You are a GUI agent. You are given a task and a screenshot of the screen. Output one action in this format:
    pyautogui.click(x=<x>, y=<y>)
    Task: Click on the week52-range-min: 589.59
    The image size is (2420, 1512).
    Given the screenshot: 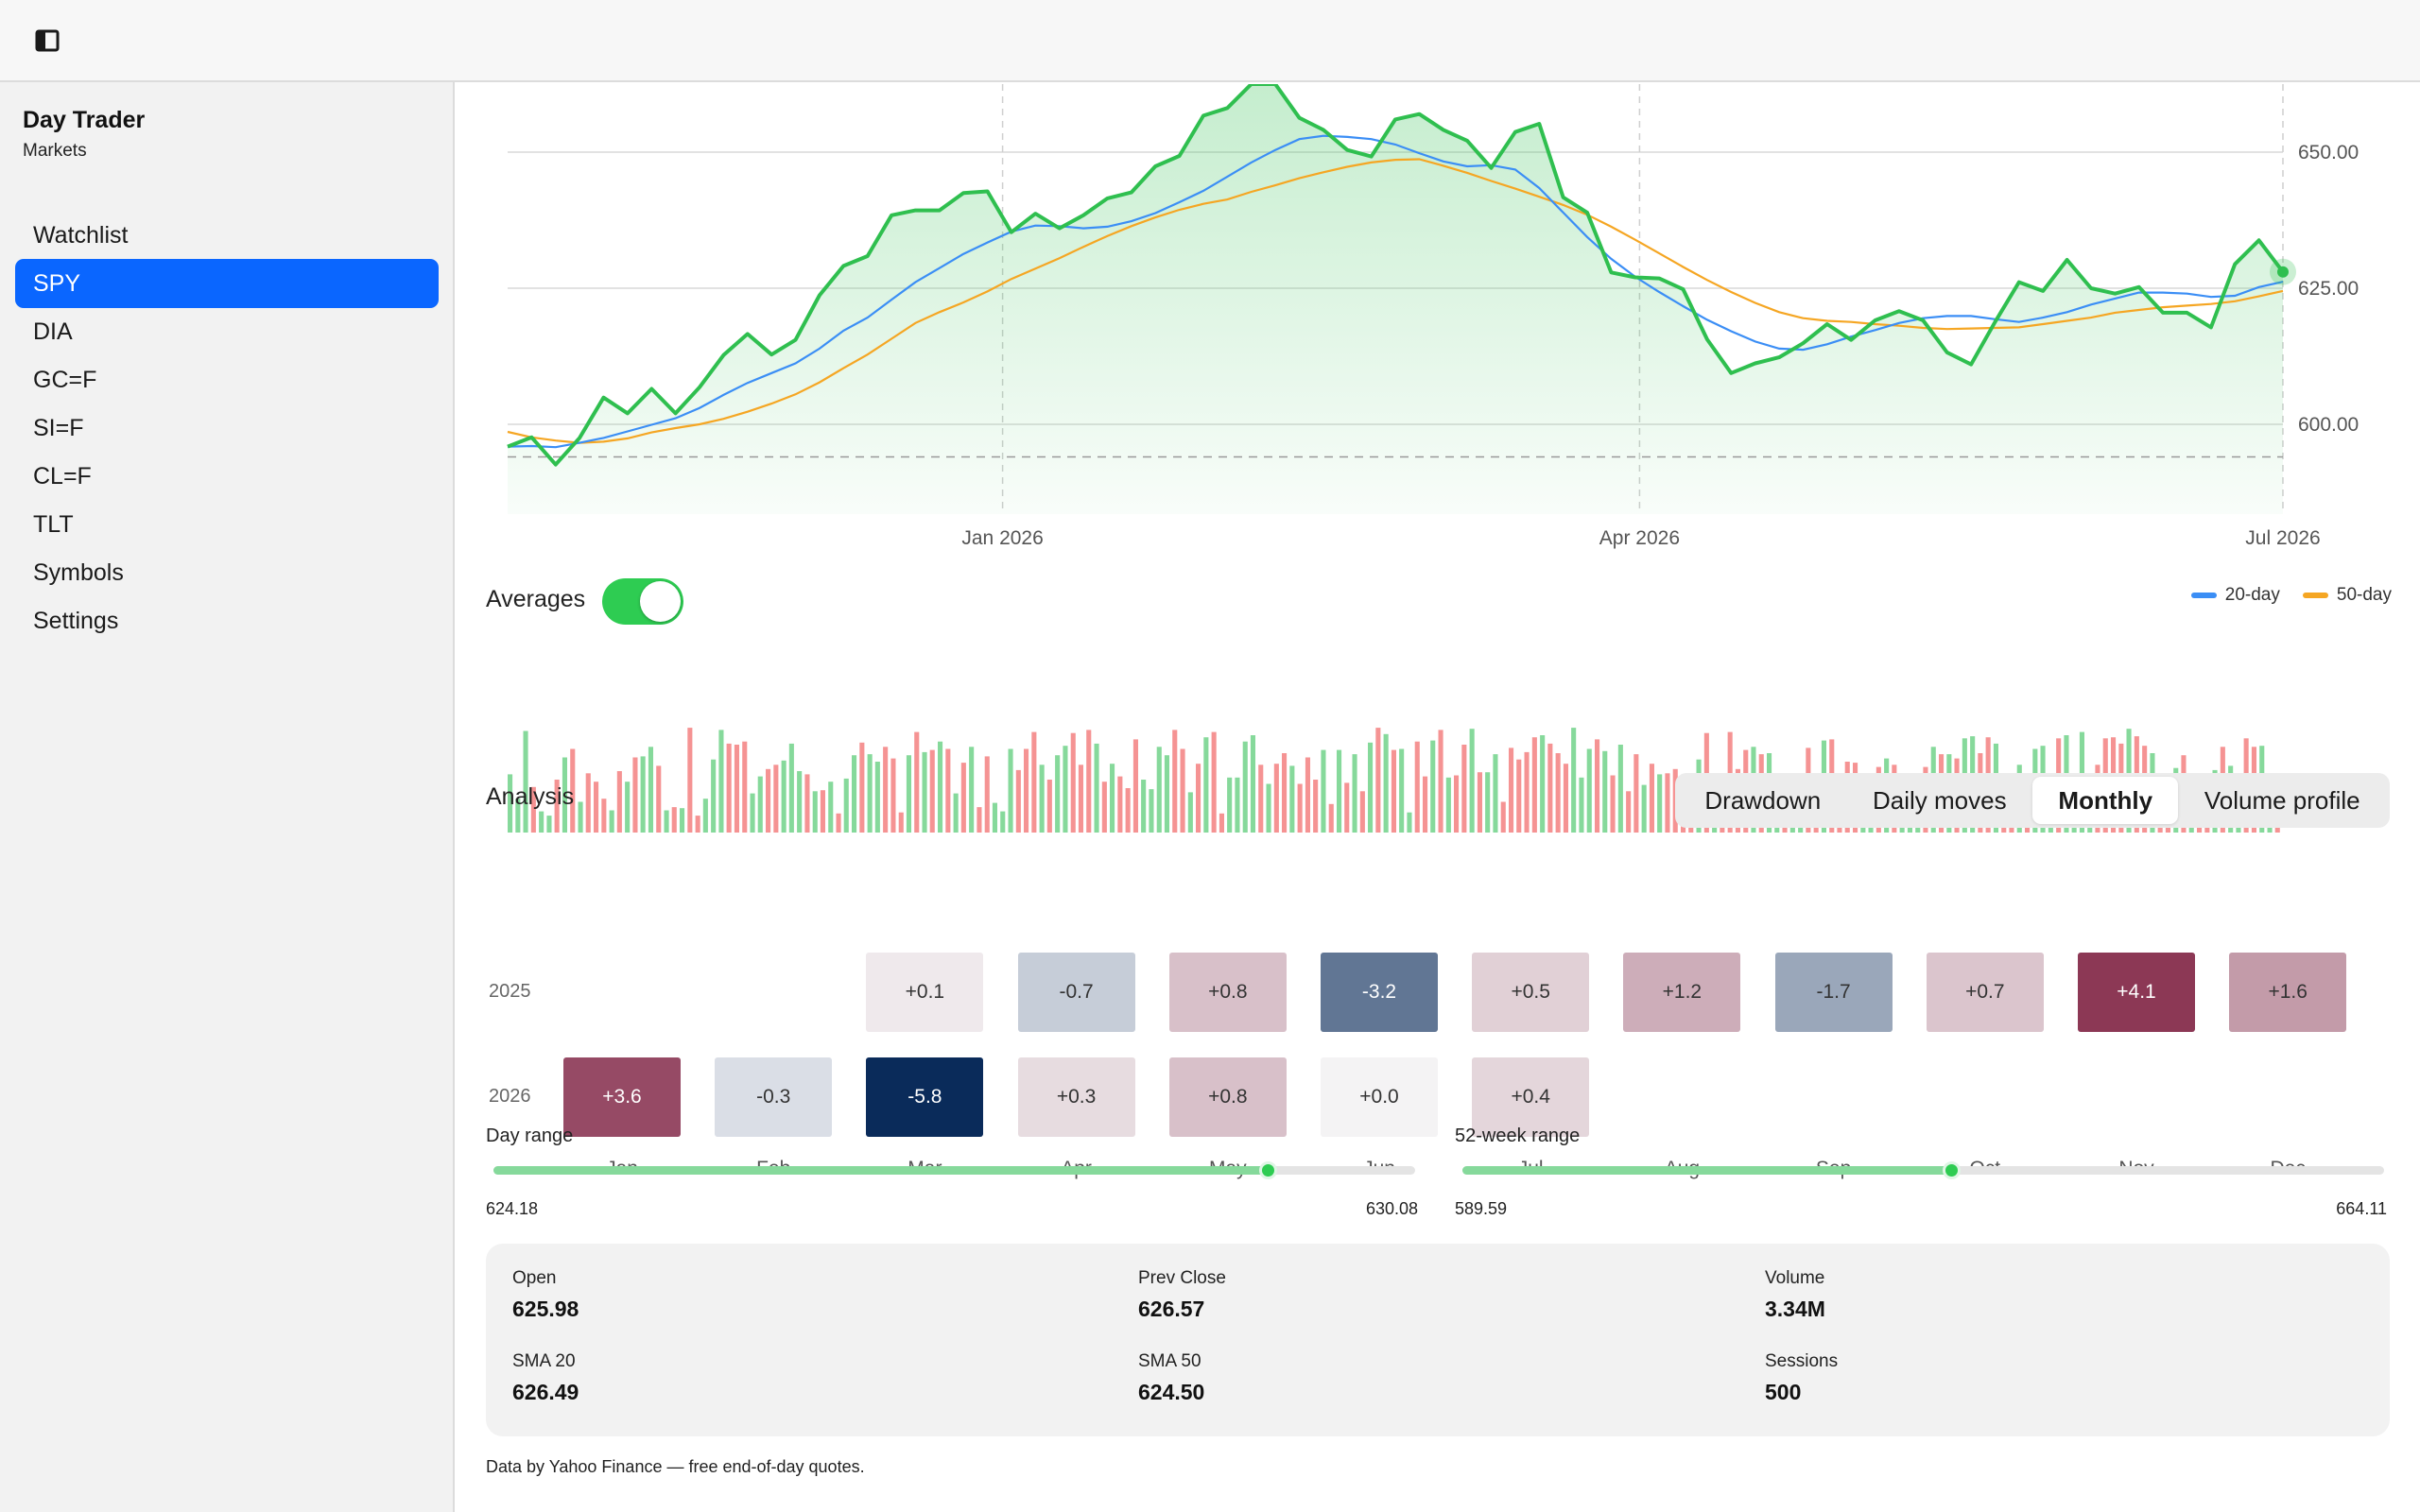 What is the action you would take?
    pyautogui.click(x=1481, y=1208)
    